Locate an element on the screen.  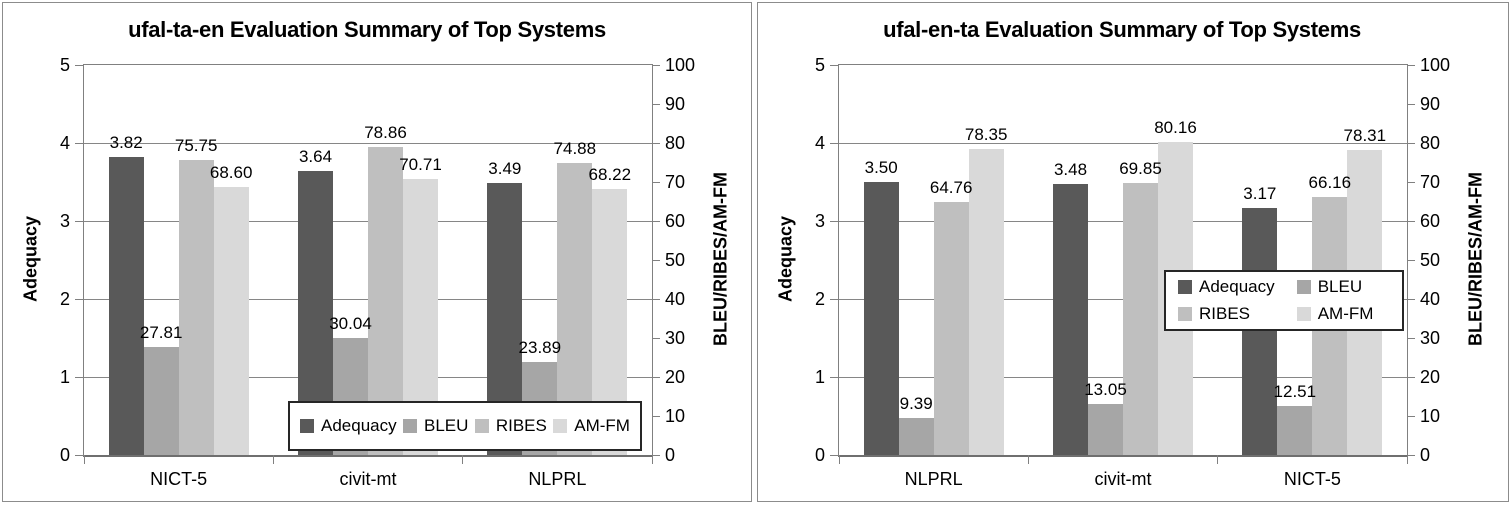
right-axis-tick-label: 50 is located at coordinates (675, 260).